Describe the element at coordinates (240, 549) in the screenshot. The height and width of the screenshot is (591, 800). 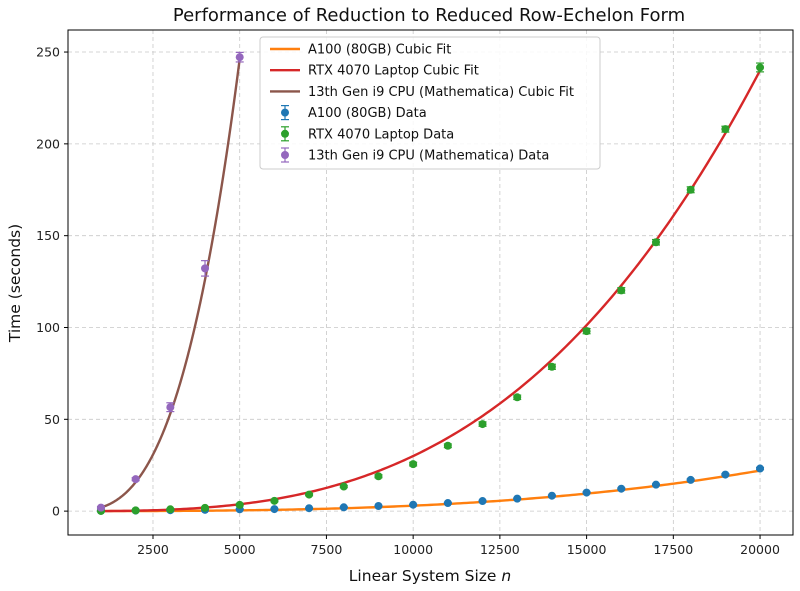
I see `x-tick-label: 5000` at that location.